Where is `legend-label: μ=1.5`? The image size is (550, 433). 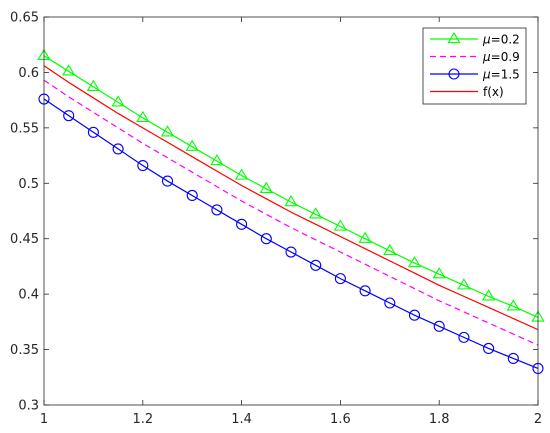 legend-label: μ=1.5 is located at coordinates (501, 75).